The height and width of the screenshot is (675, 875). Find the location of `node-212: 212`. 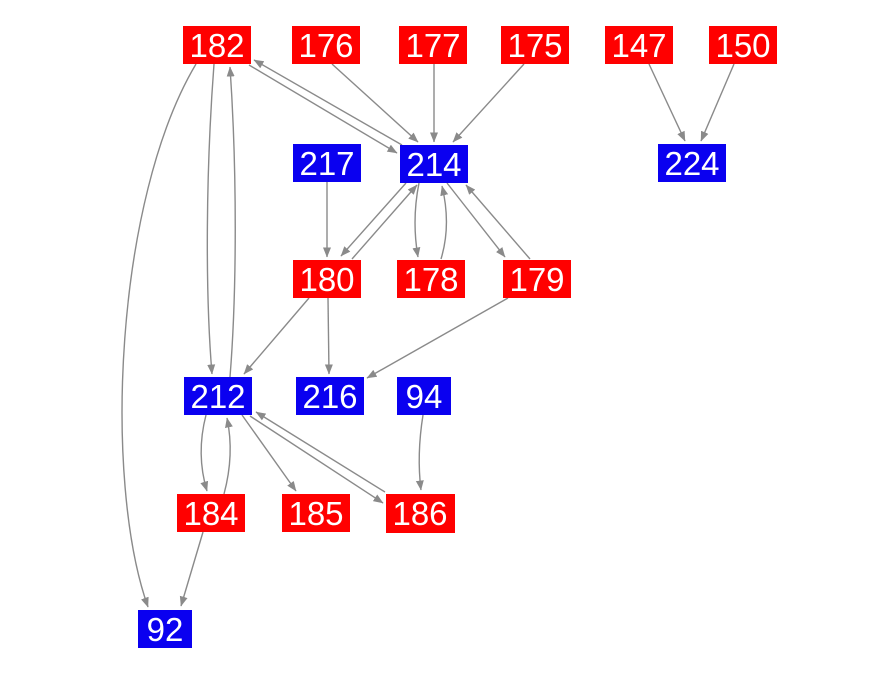

node-212: 212 is located at coordinates (218, 396).